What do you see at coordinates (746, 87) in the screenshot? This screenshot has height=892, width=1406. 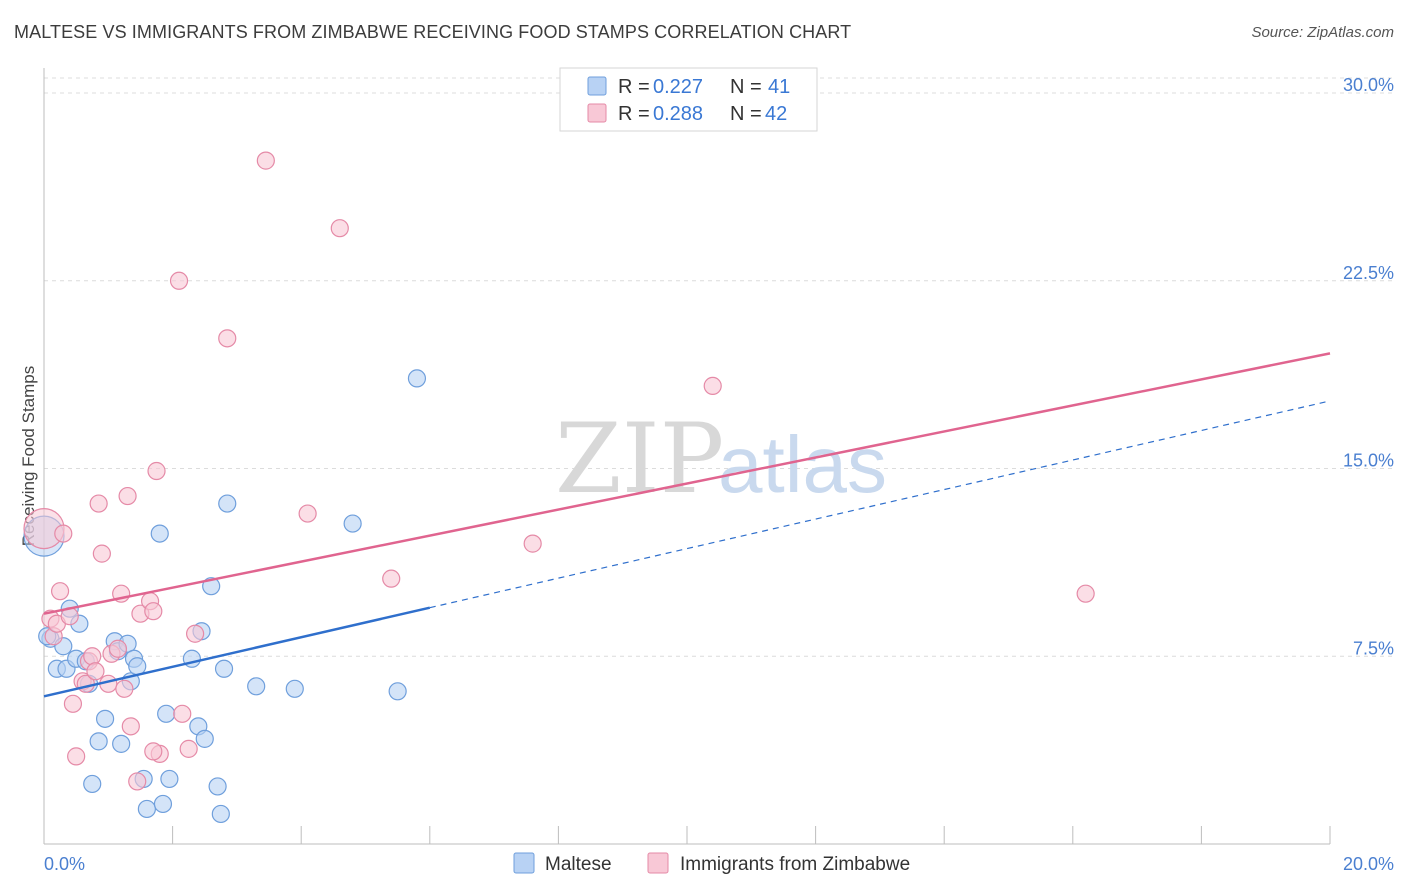 I see `maltese-n-label: N =` at bounding box center [746, 87].